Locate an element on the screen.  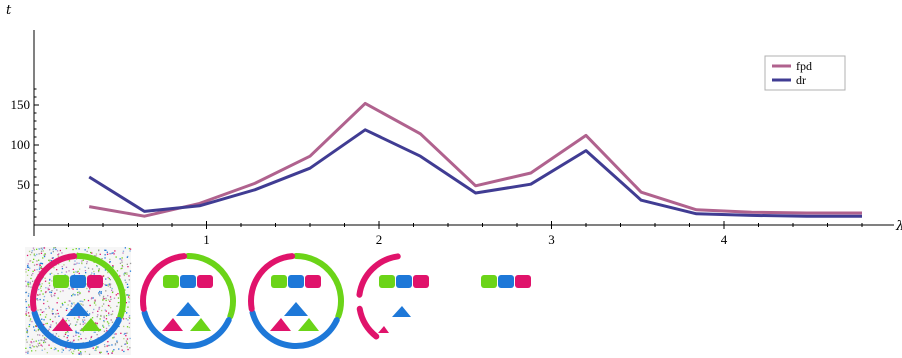
thumbnail-noisy is located at coordinates (78, 301).